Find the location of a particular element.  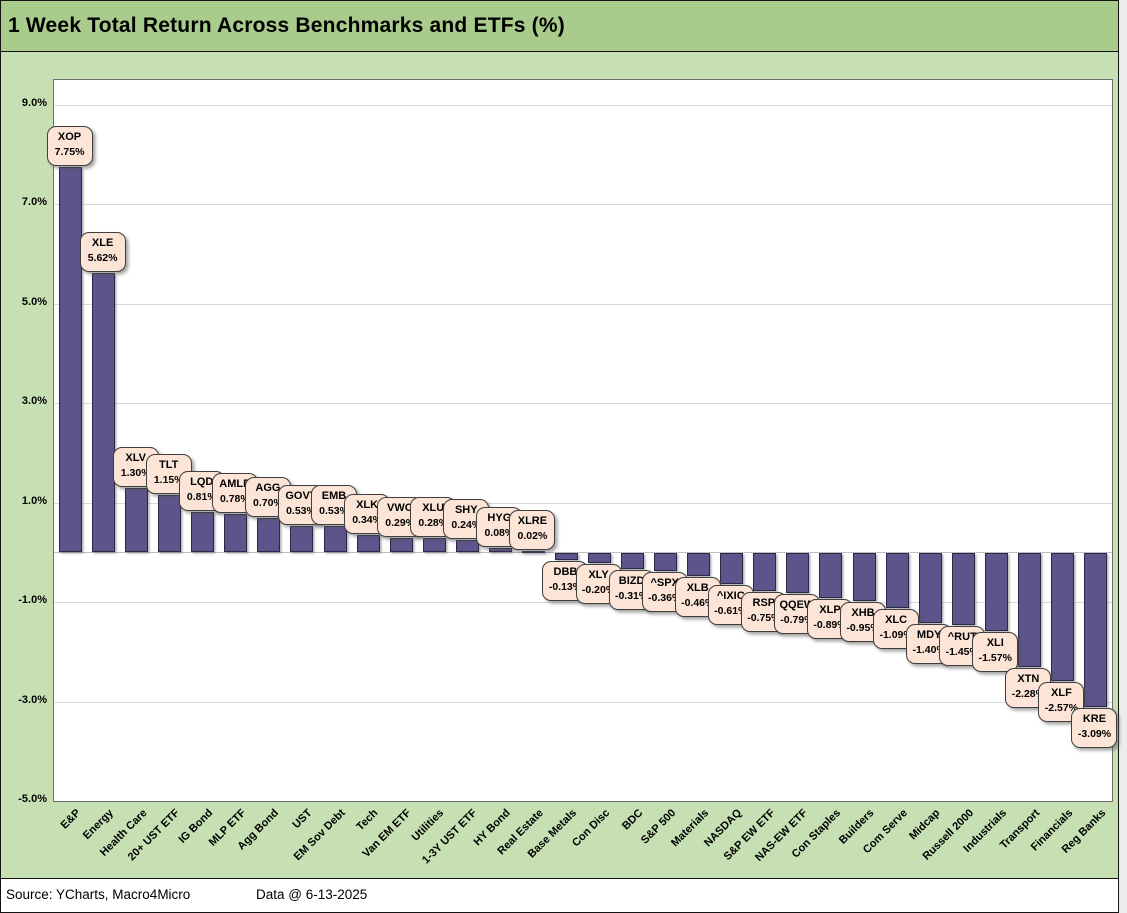

bar-MDY is located at coordinates (930, 588).